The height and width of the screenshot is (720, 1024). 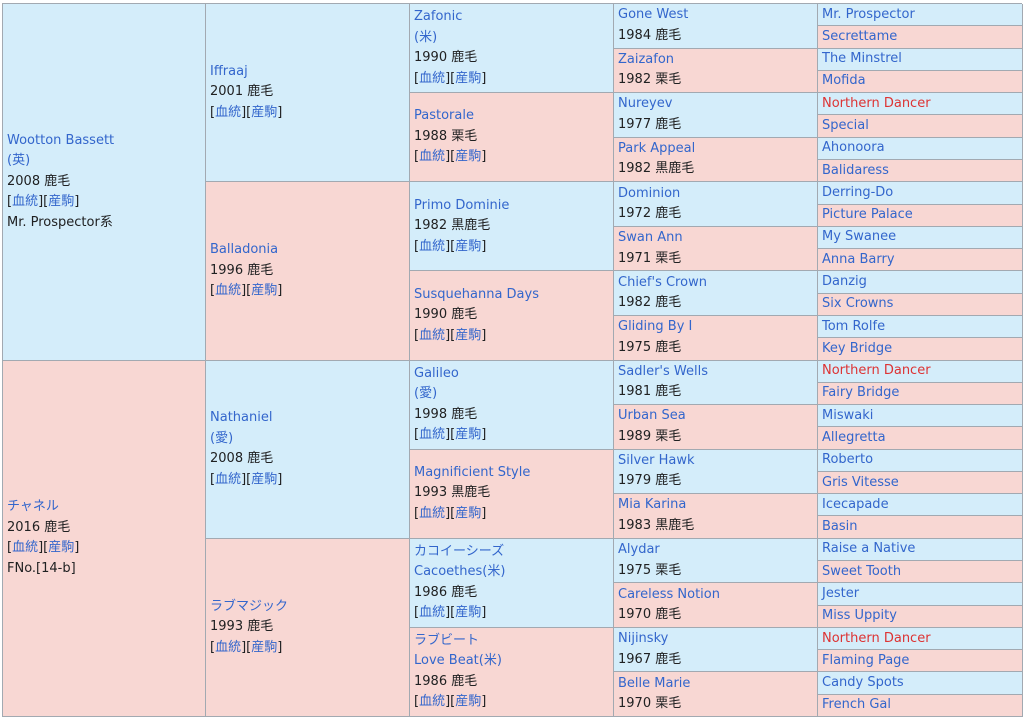 What do you see at coordinates (645, 104) in the screenshot?
I see `horse-name-link: Nureyev` at bounding box center [645, 104].